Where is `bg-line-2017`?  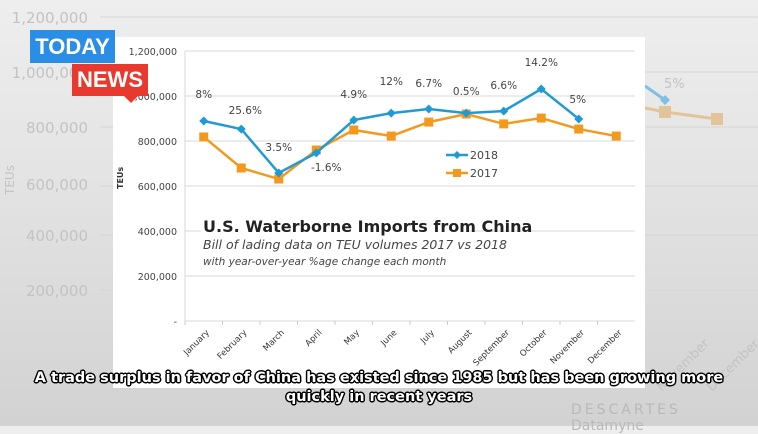 bg-line-2017 is located at coordinates (681, 113).